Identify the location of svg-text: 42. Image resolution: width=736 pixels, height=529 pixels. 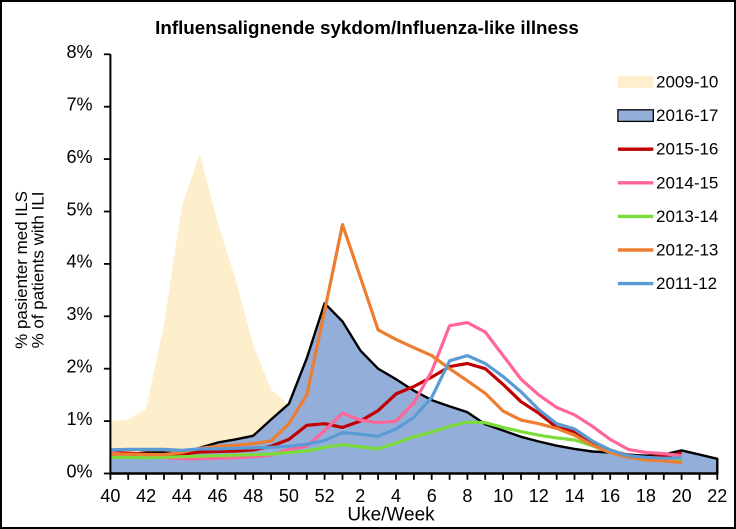
(146, 496).